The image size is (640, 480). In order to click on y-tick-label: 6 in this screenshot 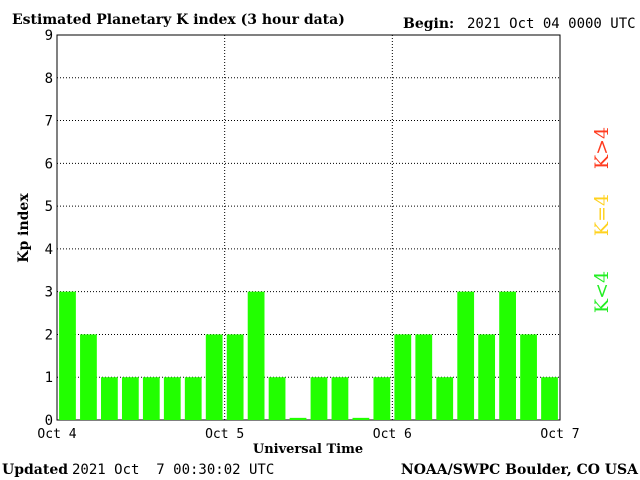, I will do `click(49, 164)`.